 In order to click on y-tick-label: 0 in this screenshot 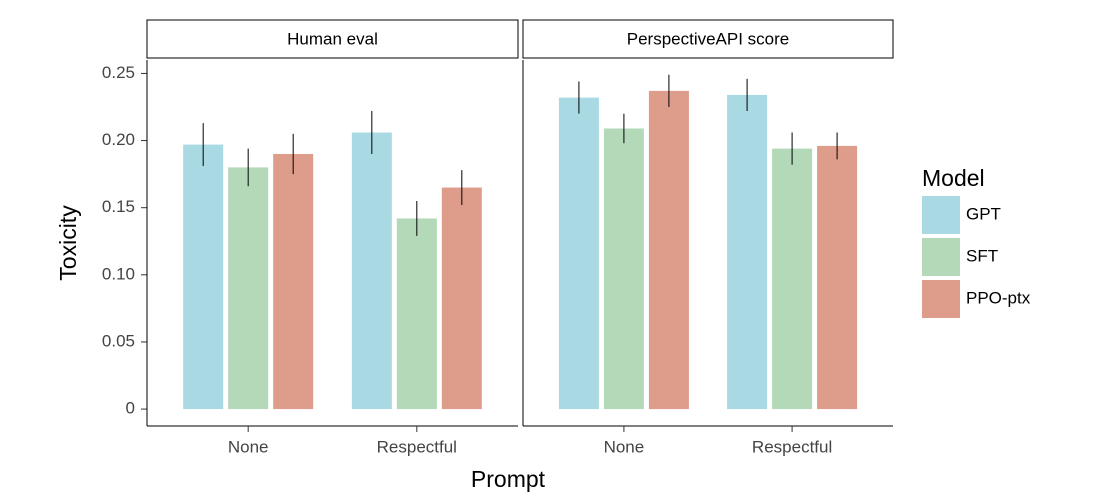, I will do `click(130, 408)`.